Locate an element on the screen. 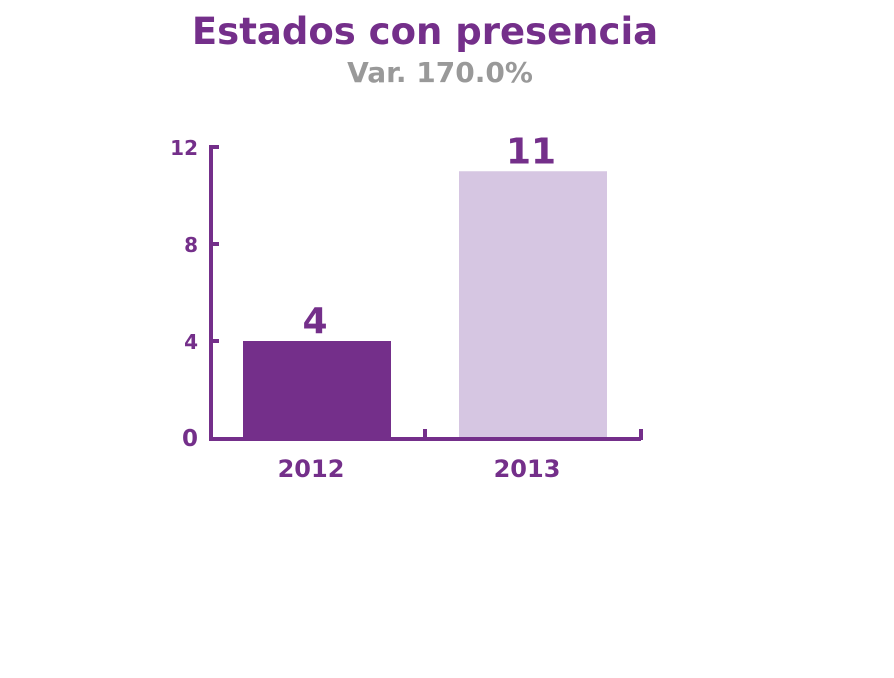 The height and width of the screenshot is (678, 894). x-tick-label-2012: 2012 is located at coordinates (311, 469).